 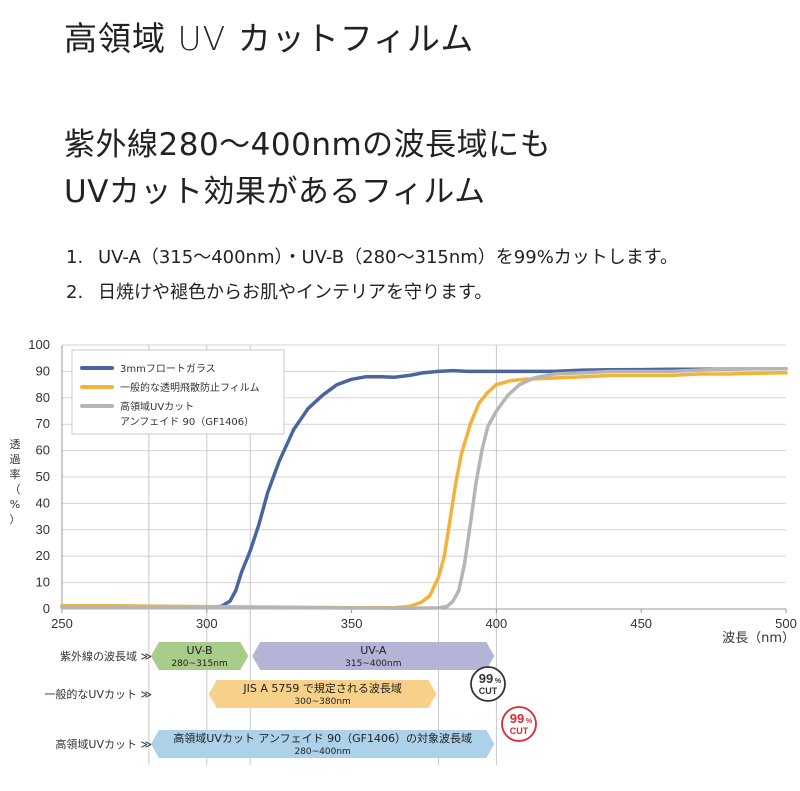 I want to click on high-uv-band-shape, so click(x=322, y=744).